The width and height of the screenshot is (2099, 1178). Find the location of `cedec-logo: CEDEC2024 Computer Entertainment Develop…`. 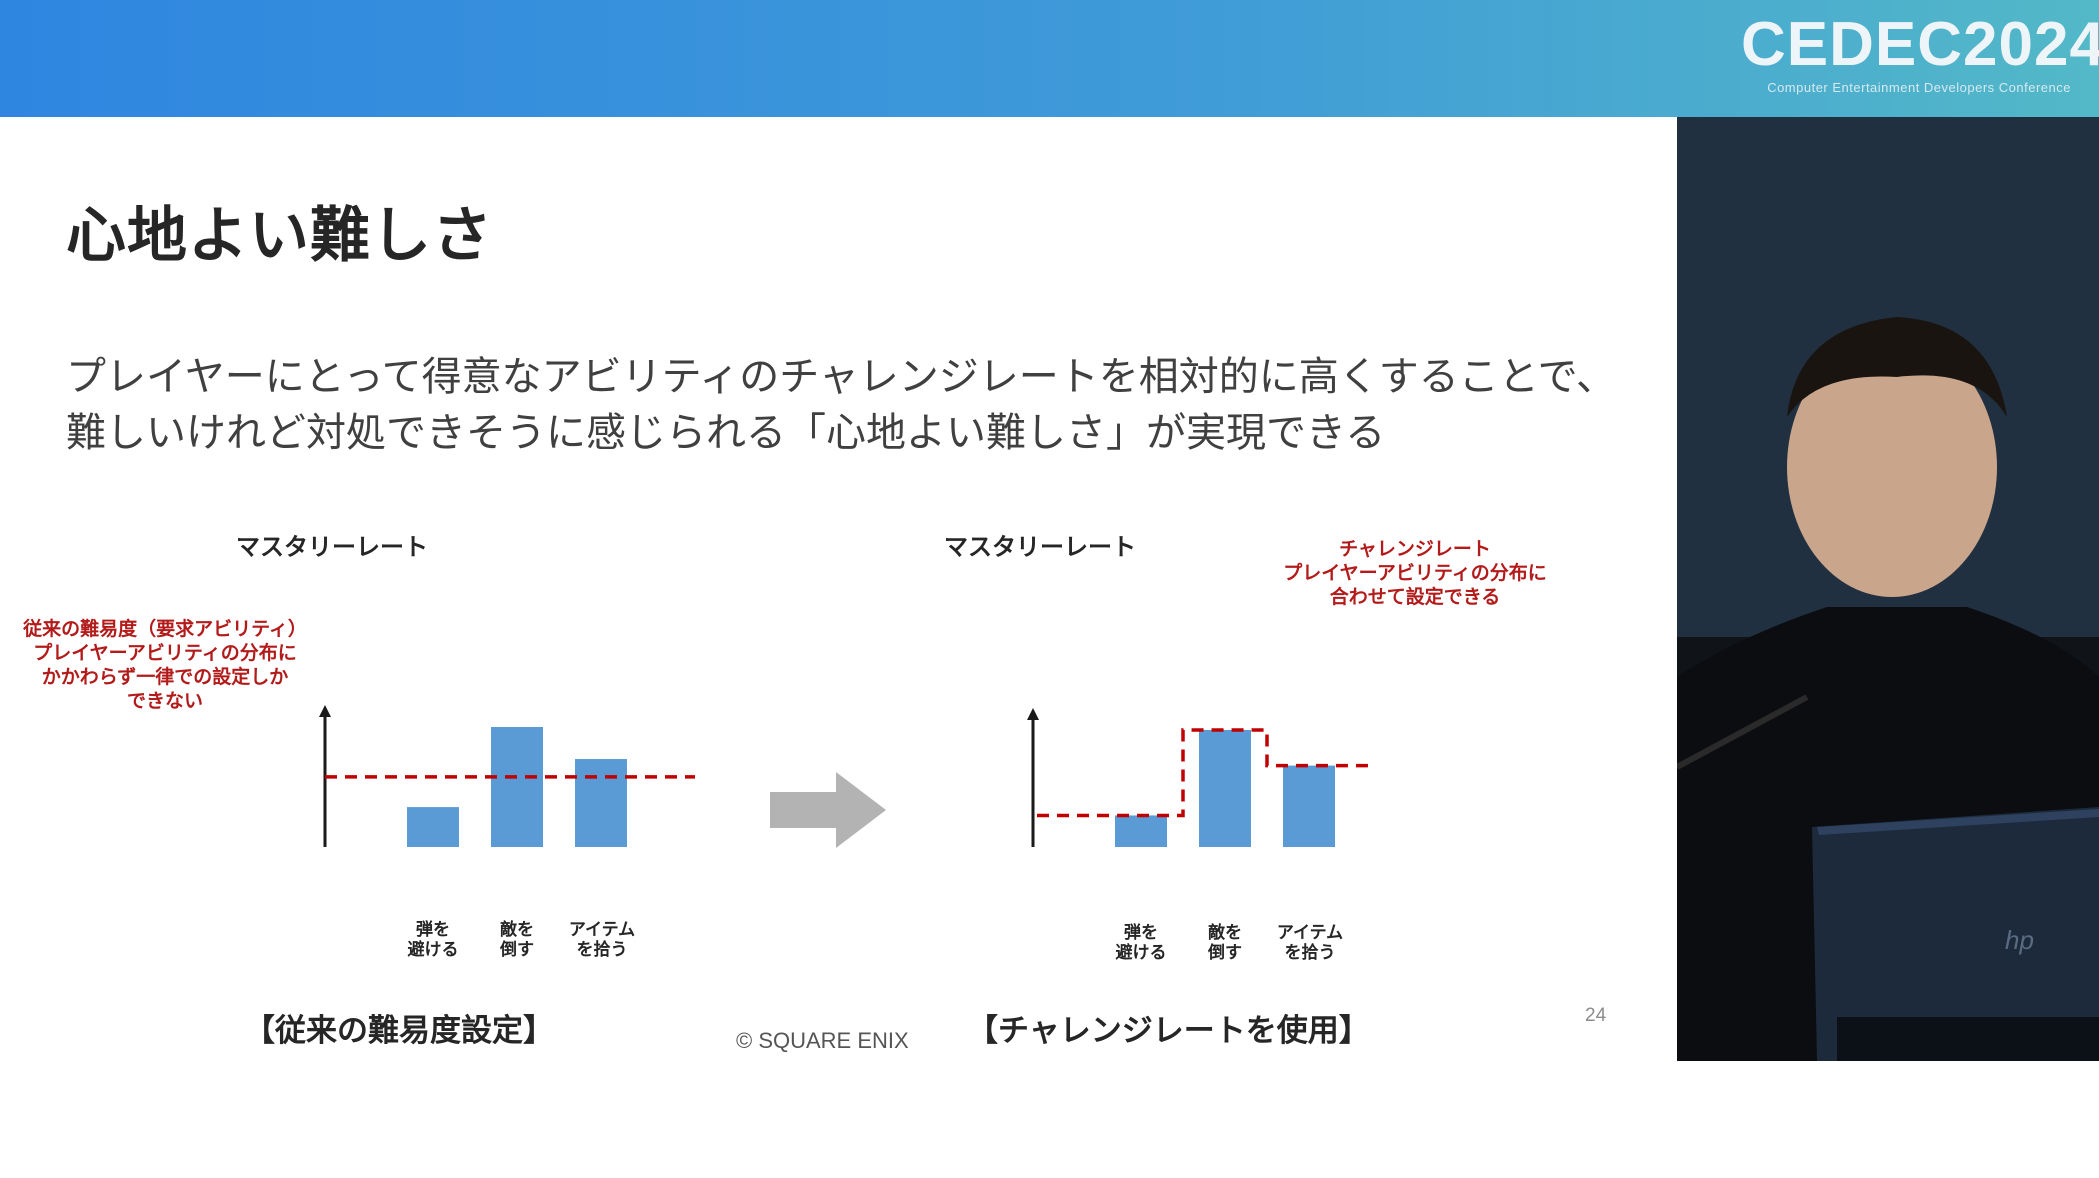

cedec-logo: CEDEC2024 Computer Entertainment Develop… is located at coordinates (1920, 53).